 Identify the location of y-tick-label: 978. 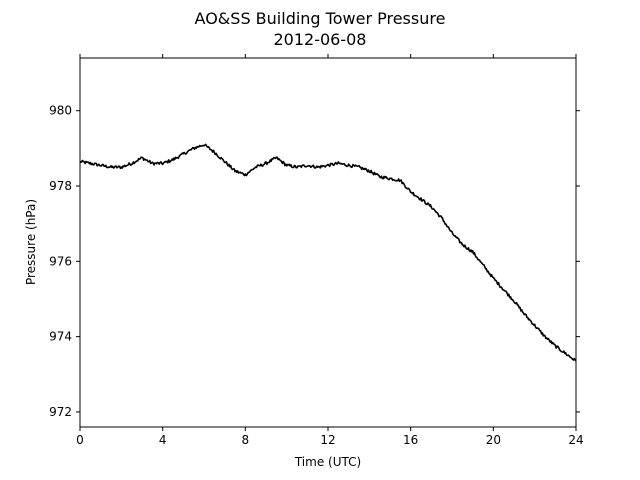
(60, 186).